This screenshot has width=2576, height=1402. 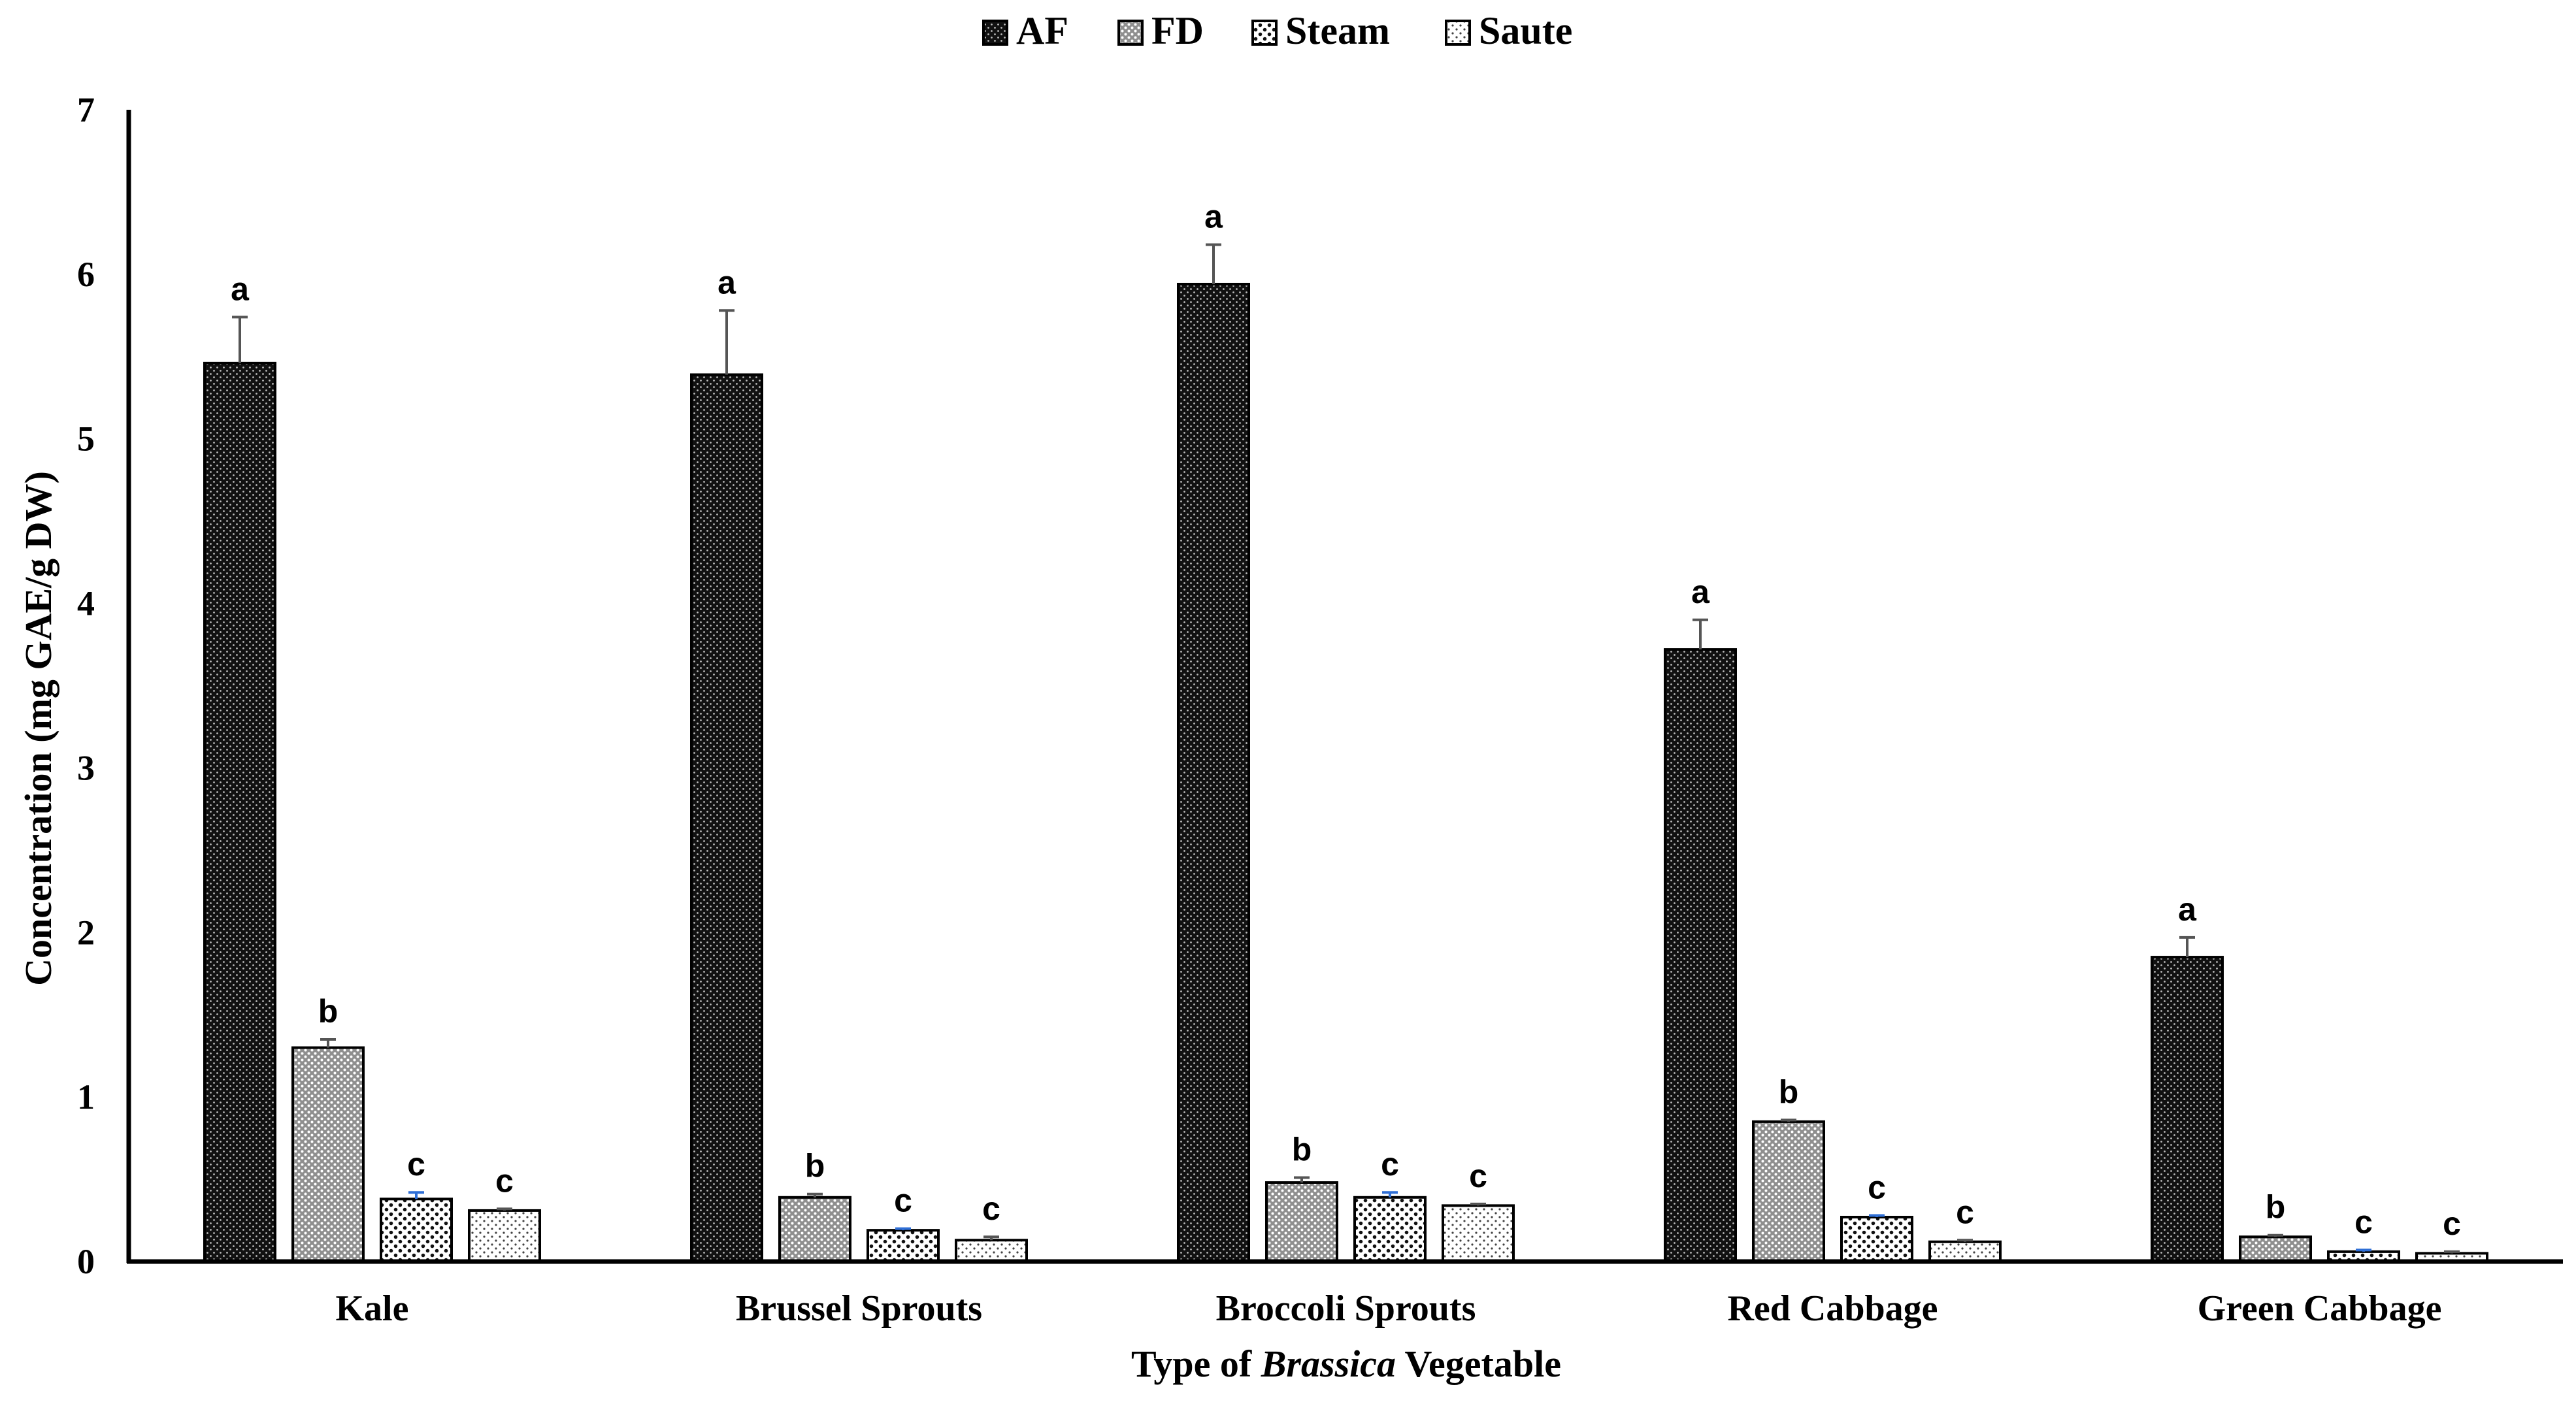 What do you see at coordinates (86, 932) in the screenshot?
I see `y-tick-label-2: 2` at bounding box center [86, 932].